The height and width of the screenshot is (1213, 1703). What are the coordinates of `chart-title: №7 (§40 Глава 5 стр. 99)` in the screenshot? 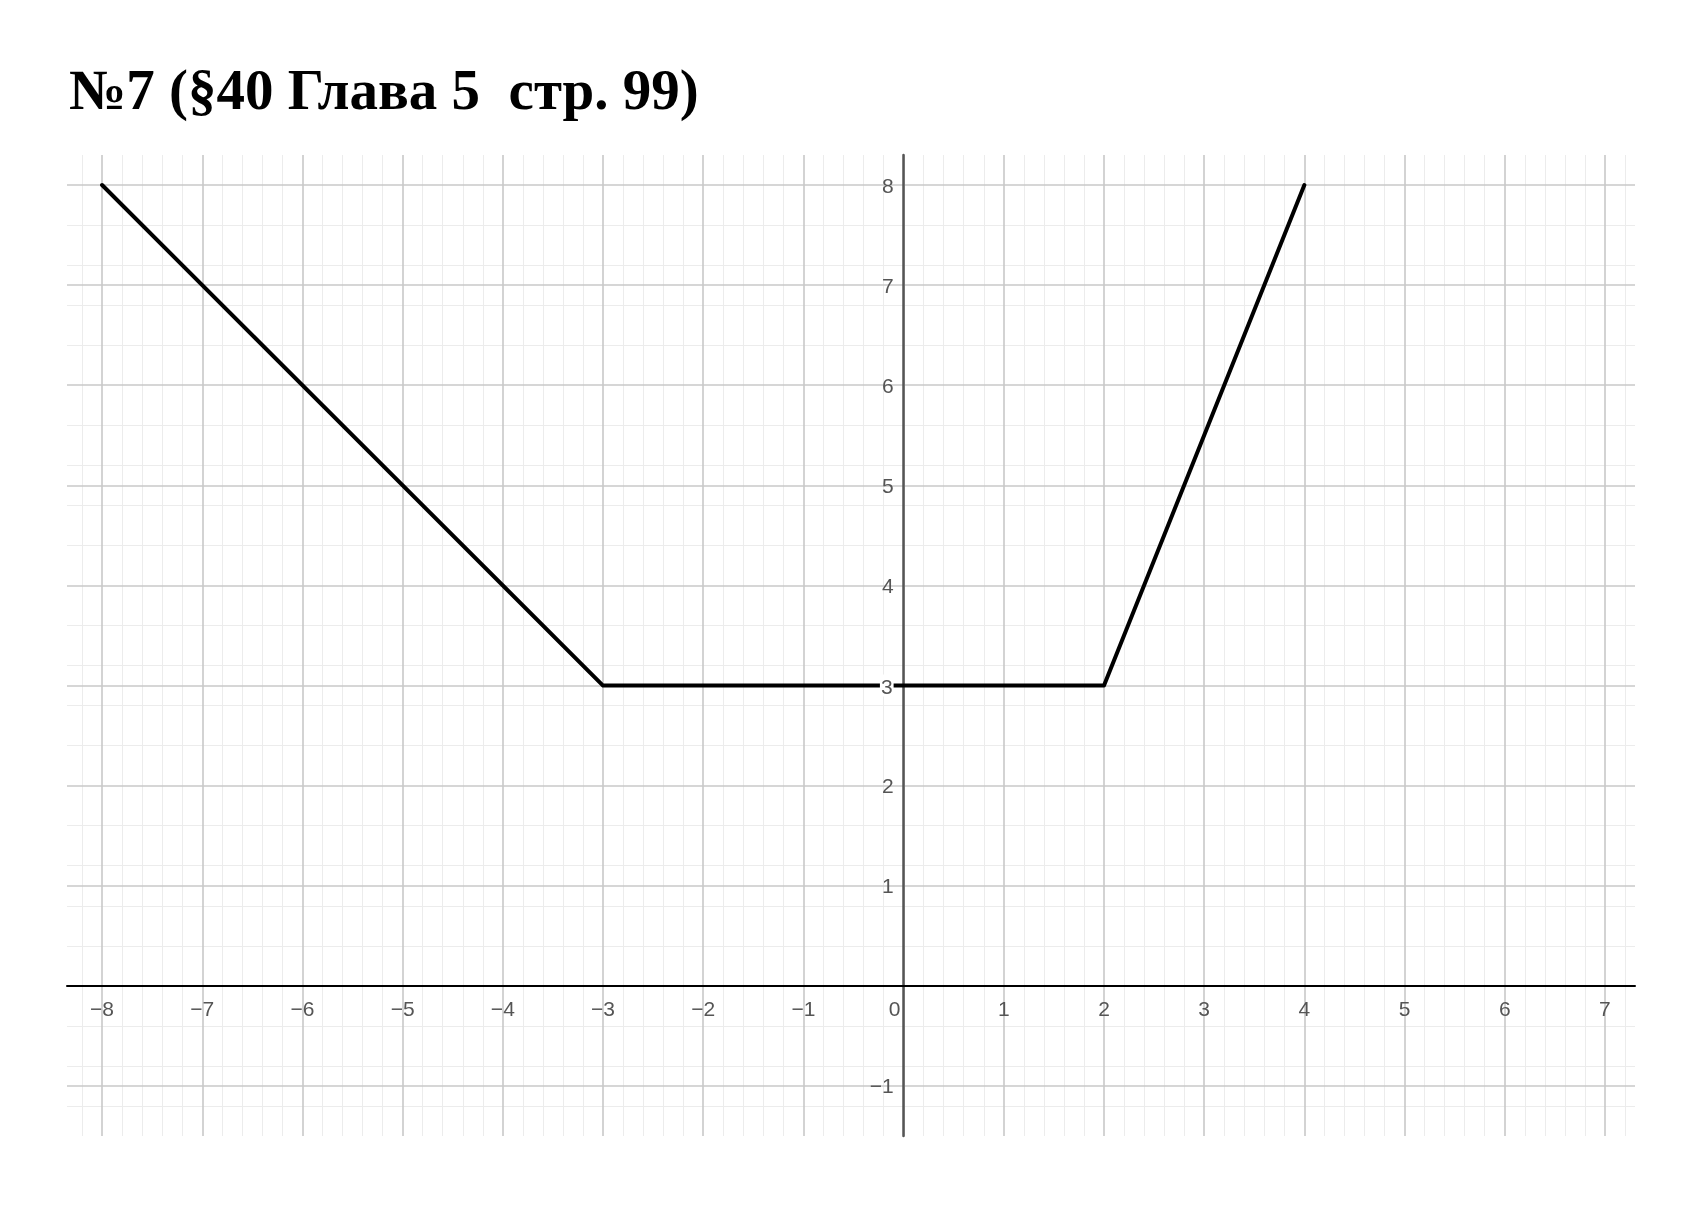 It's located at (384, 90).